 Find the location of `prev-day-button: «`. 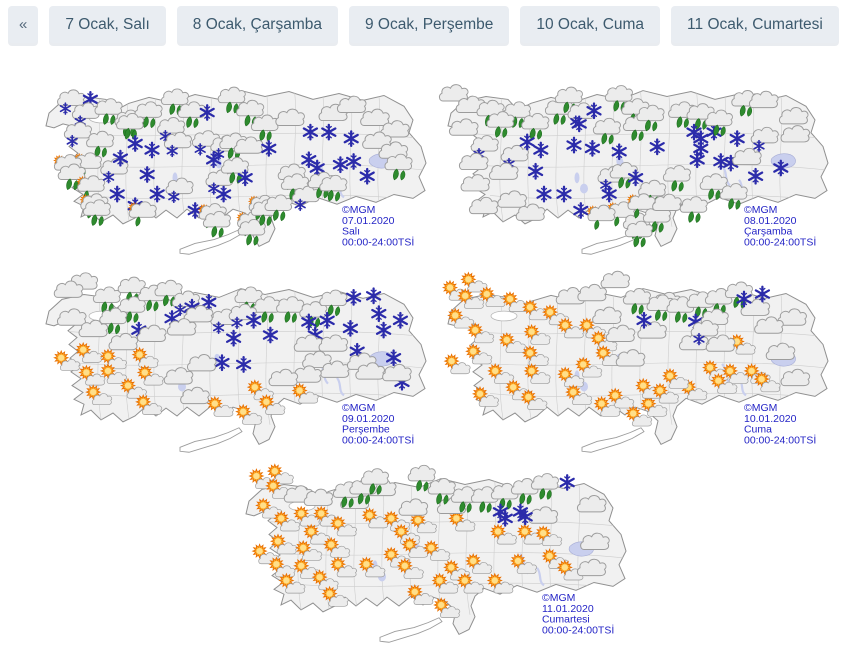

prev-day-button: « is located at coordinates (23, 24).